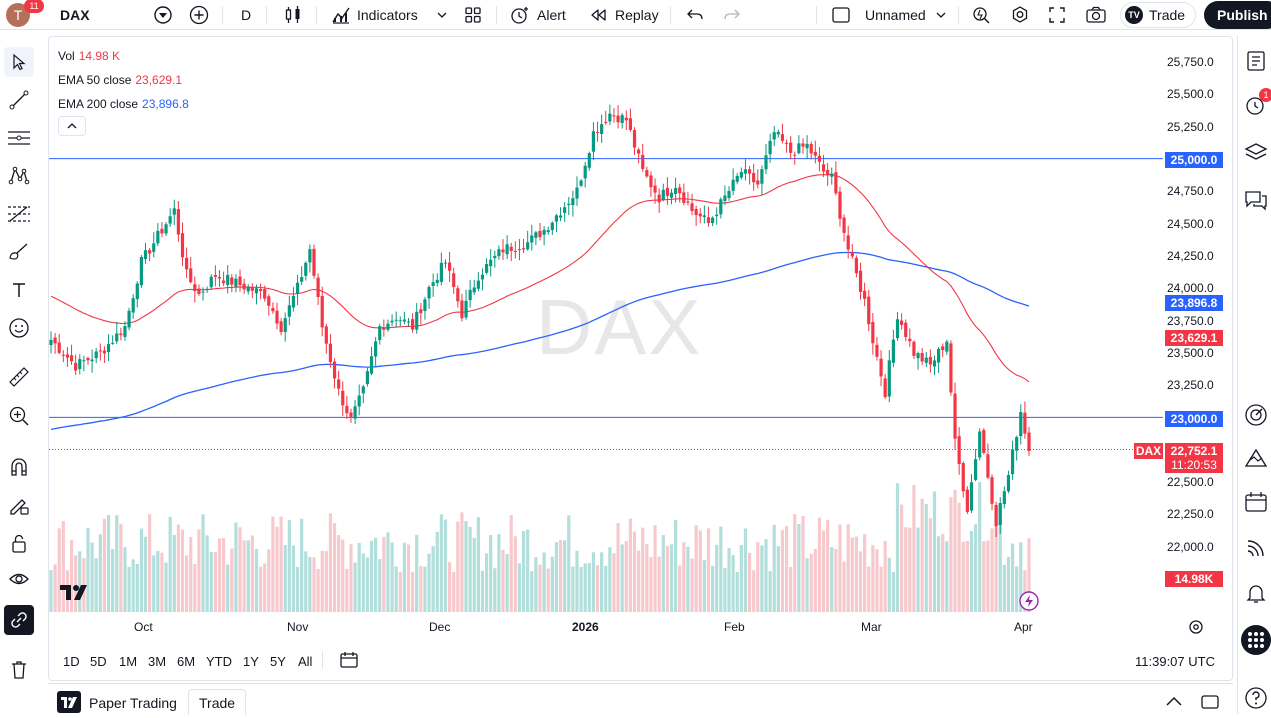 Image resolution: width=1271 pixels, height=718 pixels. What do you see at coordinates (133, 703) in the screenshot?
I see `paper-trading-tab: Paper Trading` at bounding box center [133, 703].